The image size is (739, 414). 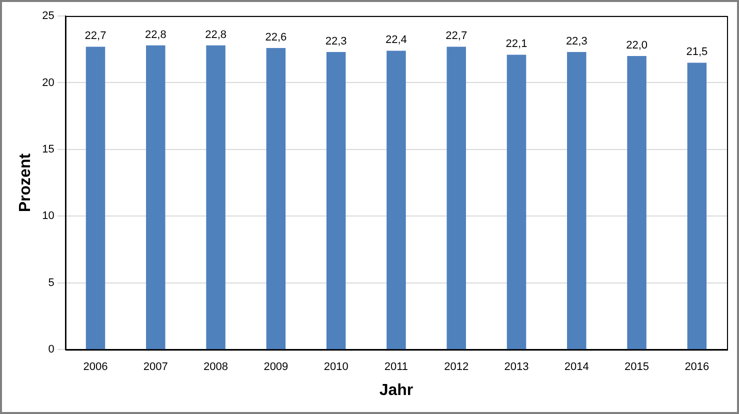 What do you see at coordinates (637, 367) in the screenshot?
I see `x-tick-label: 2015` at bounding box center [637, 367].